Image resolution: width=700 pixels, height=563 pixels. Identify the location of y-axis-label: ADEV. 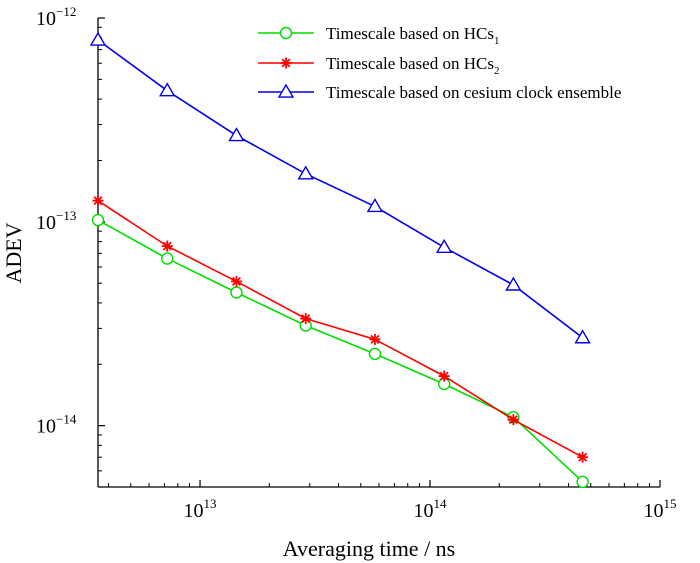
(13, 252).